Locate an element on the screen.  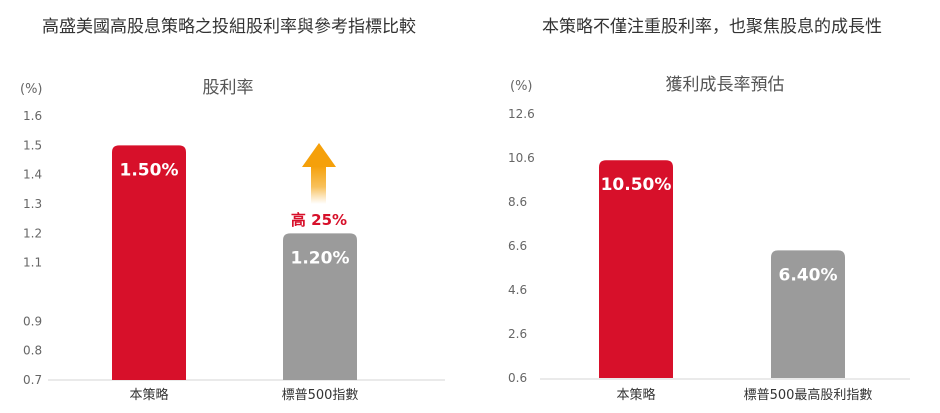
chart-right-x-ticks: 本策略 標普500最高股利指數 is located at coordinates (744, 395).